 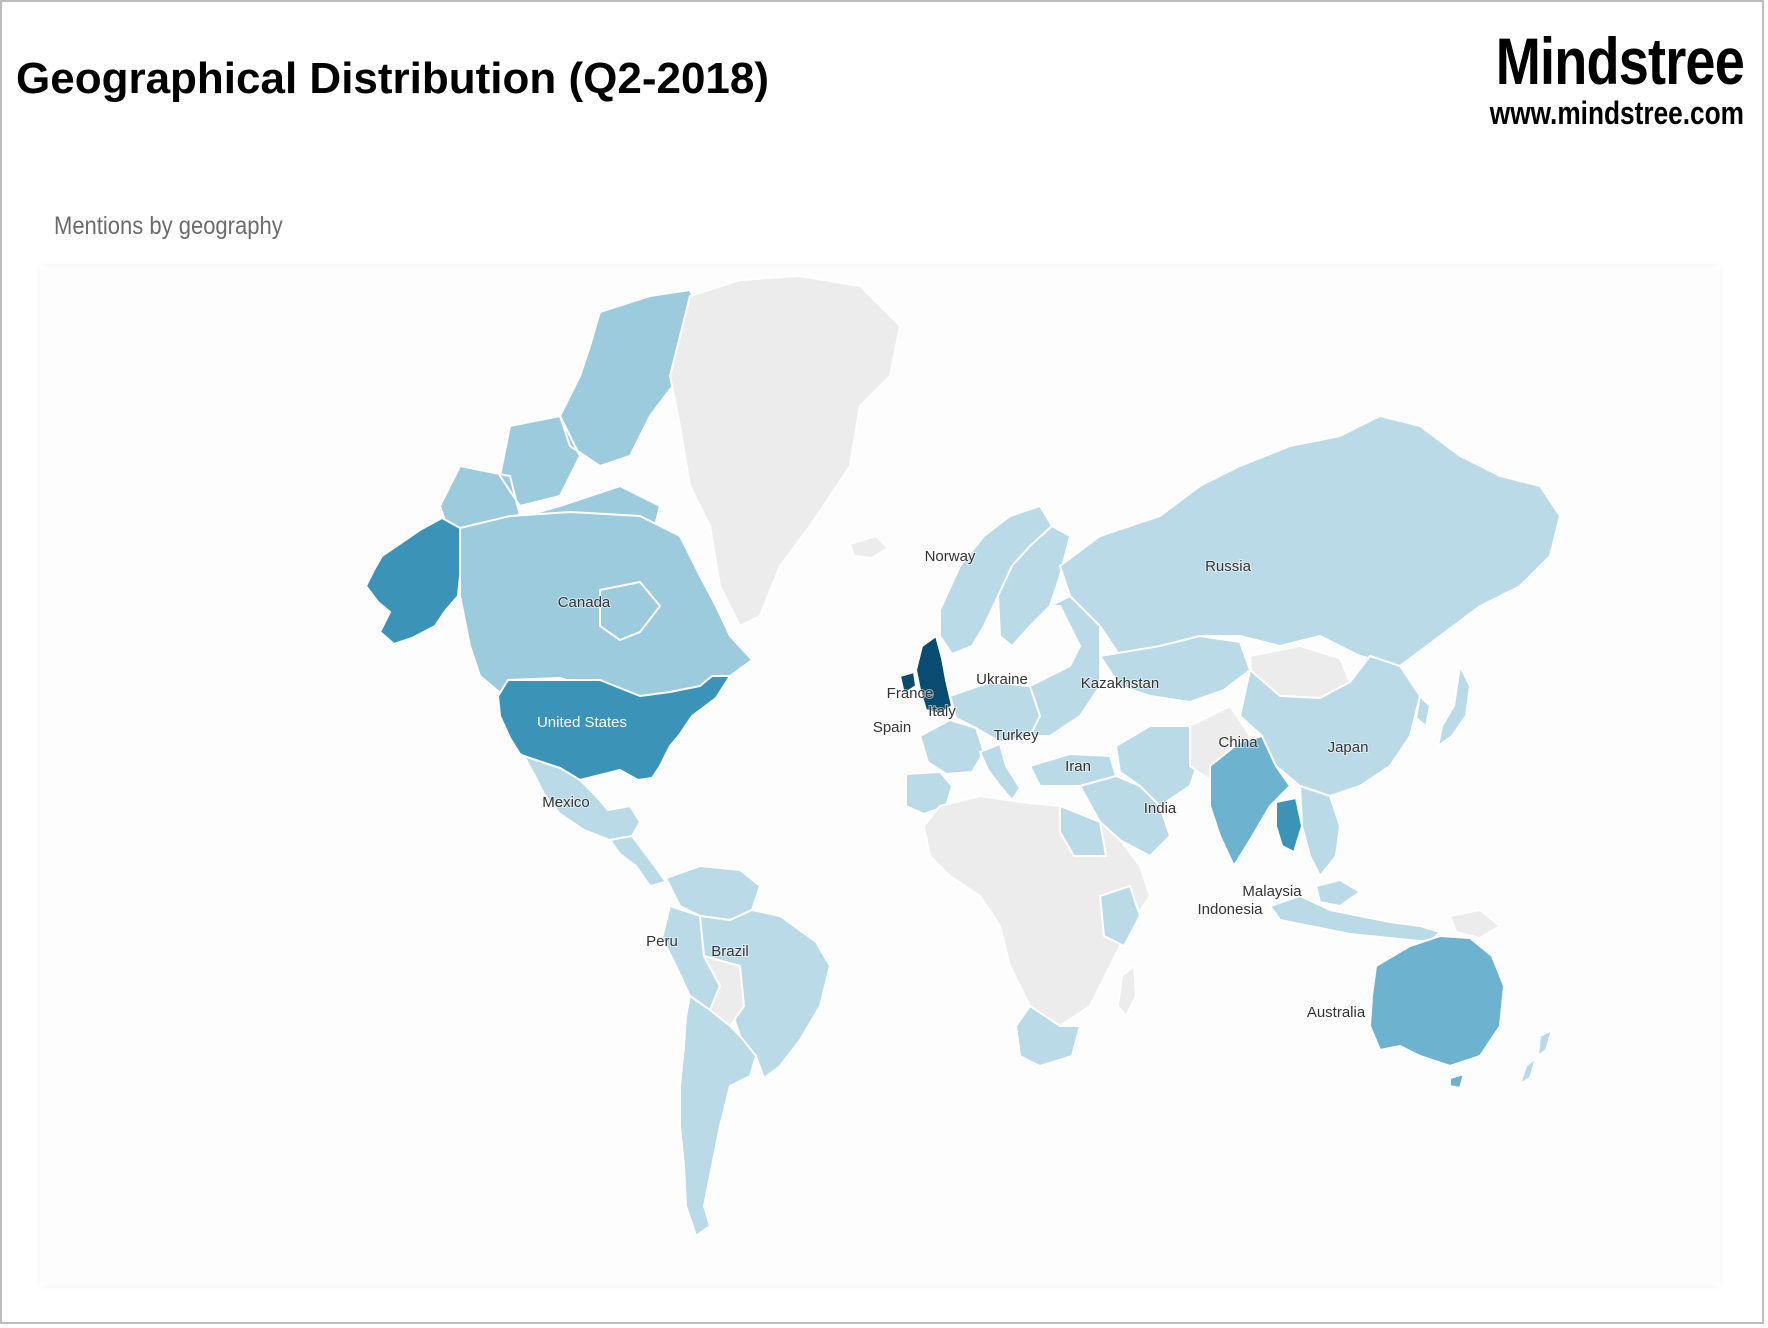 I want to click on country-italy, so click(x=1000, y=772).